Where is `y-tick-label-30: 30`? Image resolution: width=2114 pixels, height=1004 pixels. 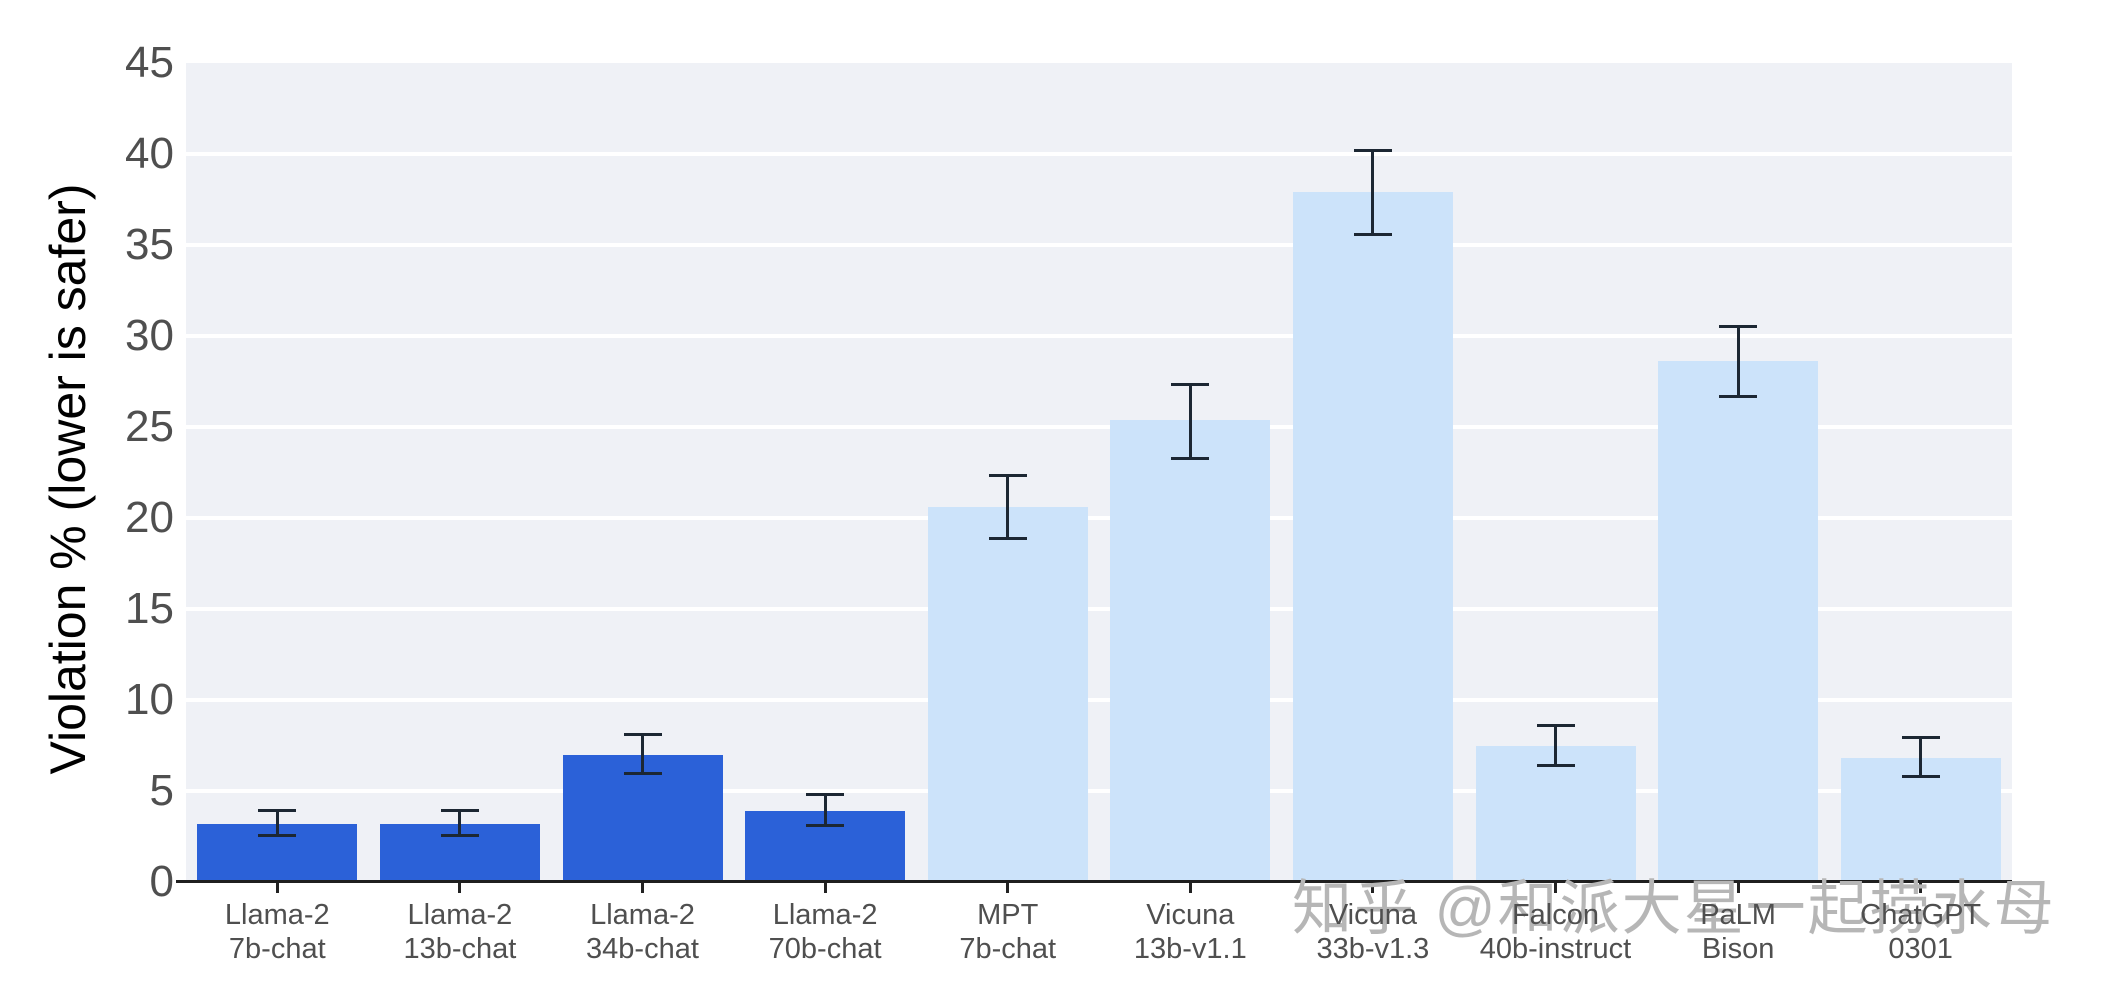 y-tick-label-30: 30 is located at coordinates (149, 335).